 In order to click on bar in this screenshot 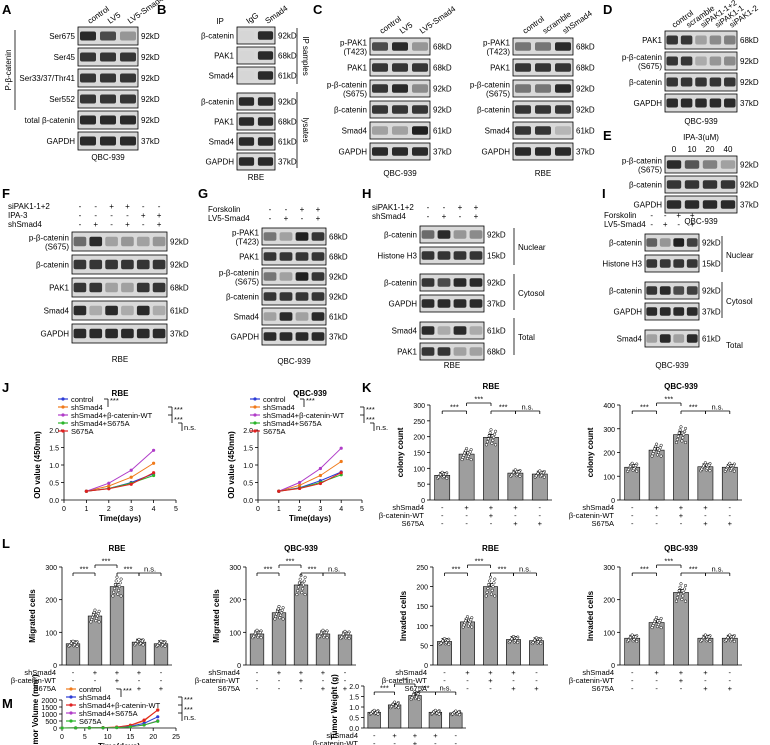, I will do `click(656, 475)`.